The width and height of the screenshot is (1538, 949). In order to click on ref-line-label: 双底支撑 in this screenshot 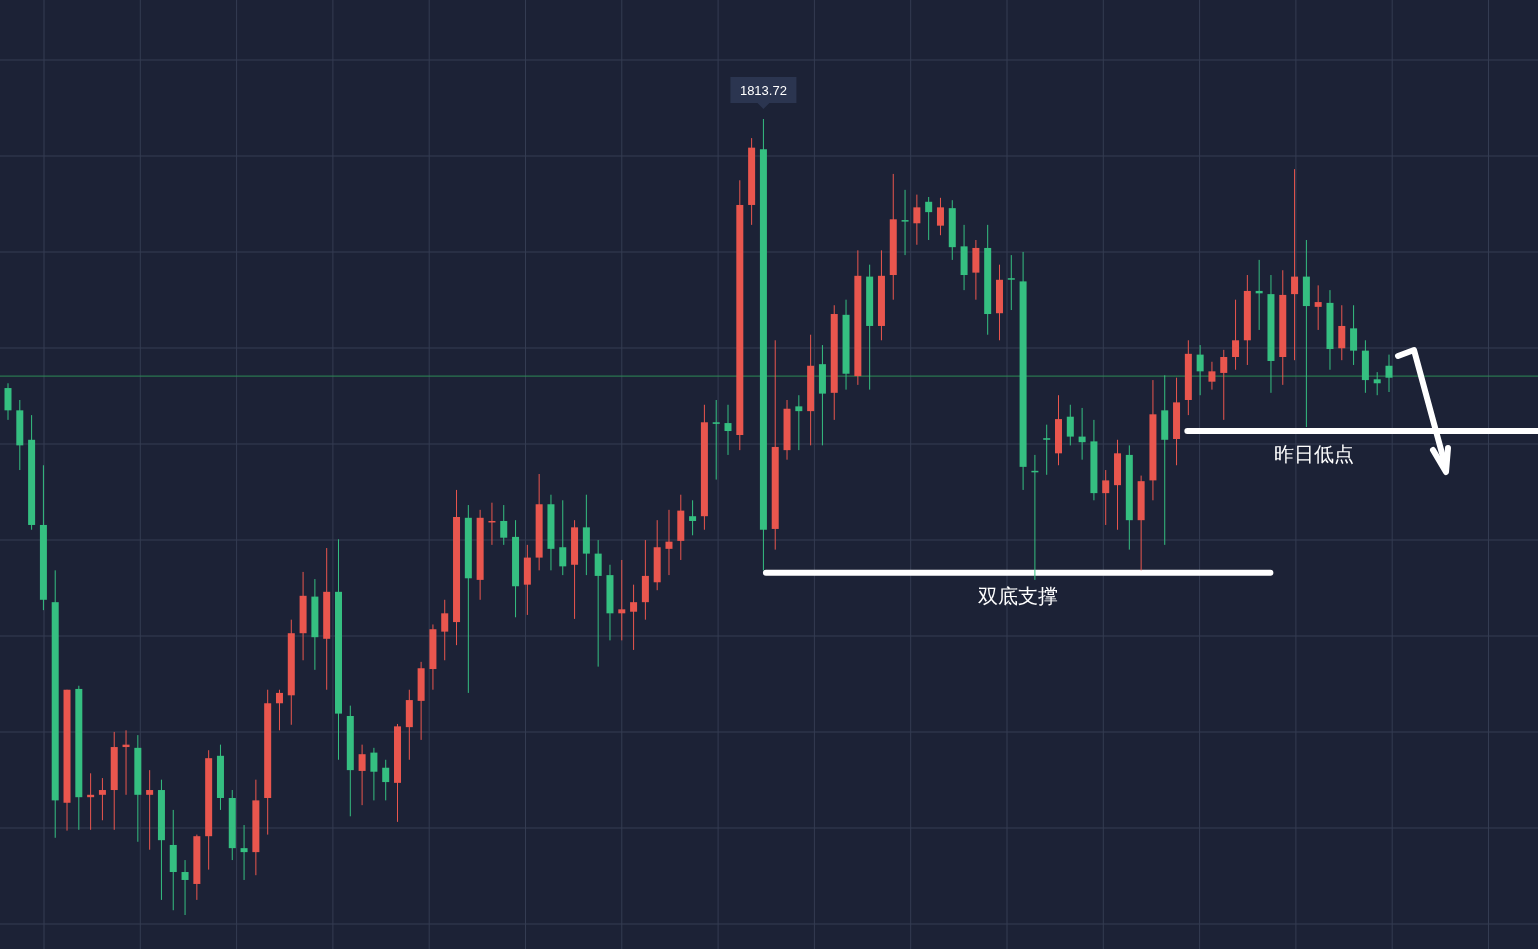, I will do `click(1018, 595)`.